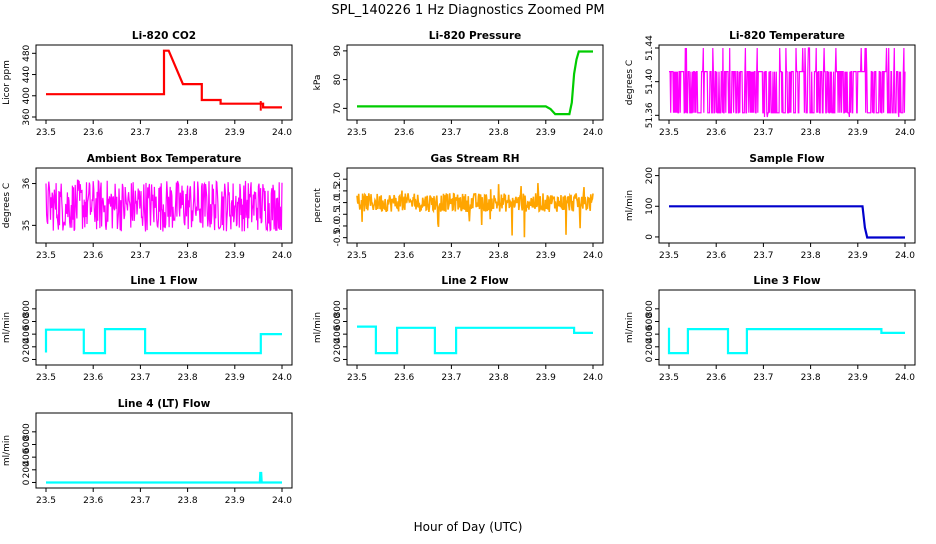 This screenshot has width=936, height=544. Describe the element at coordinates (27, 469) in the screenshot. I see `y-tick-label-9-1: 200` at that location.